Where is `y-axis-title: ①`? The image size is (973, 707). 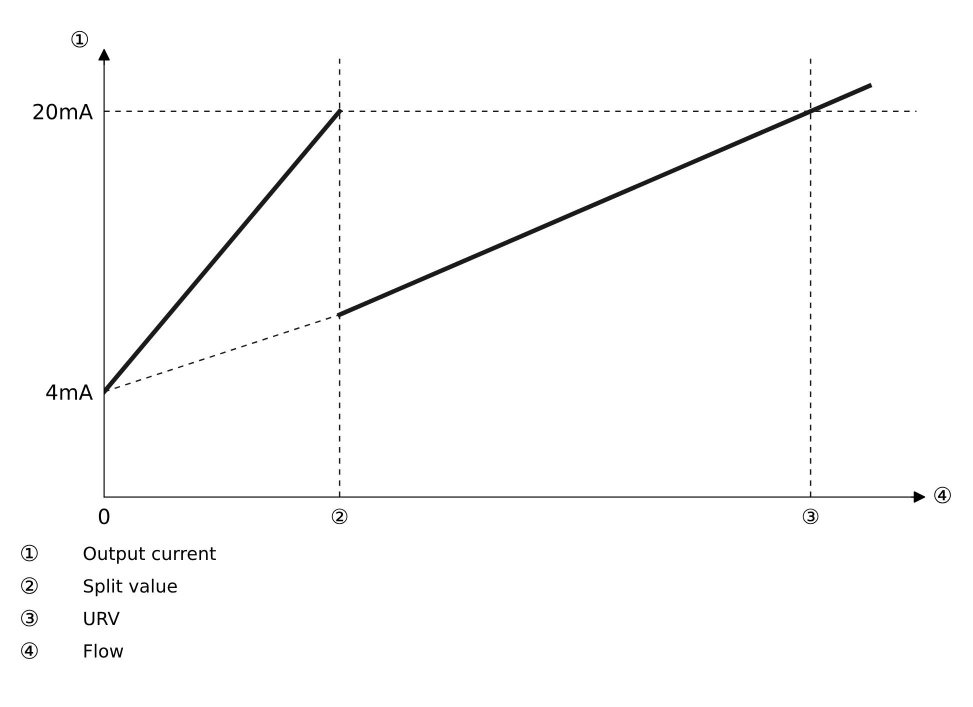 y-axis-title: ① is located at coordinates (79, 39).